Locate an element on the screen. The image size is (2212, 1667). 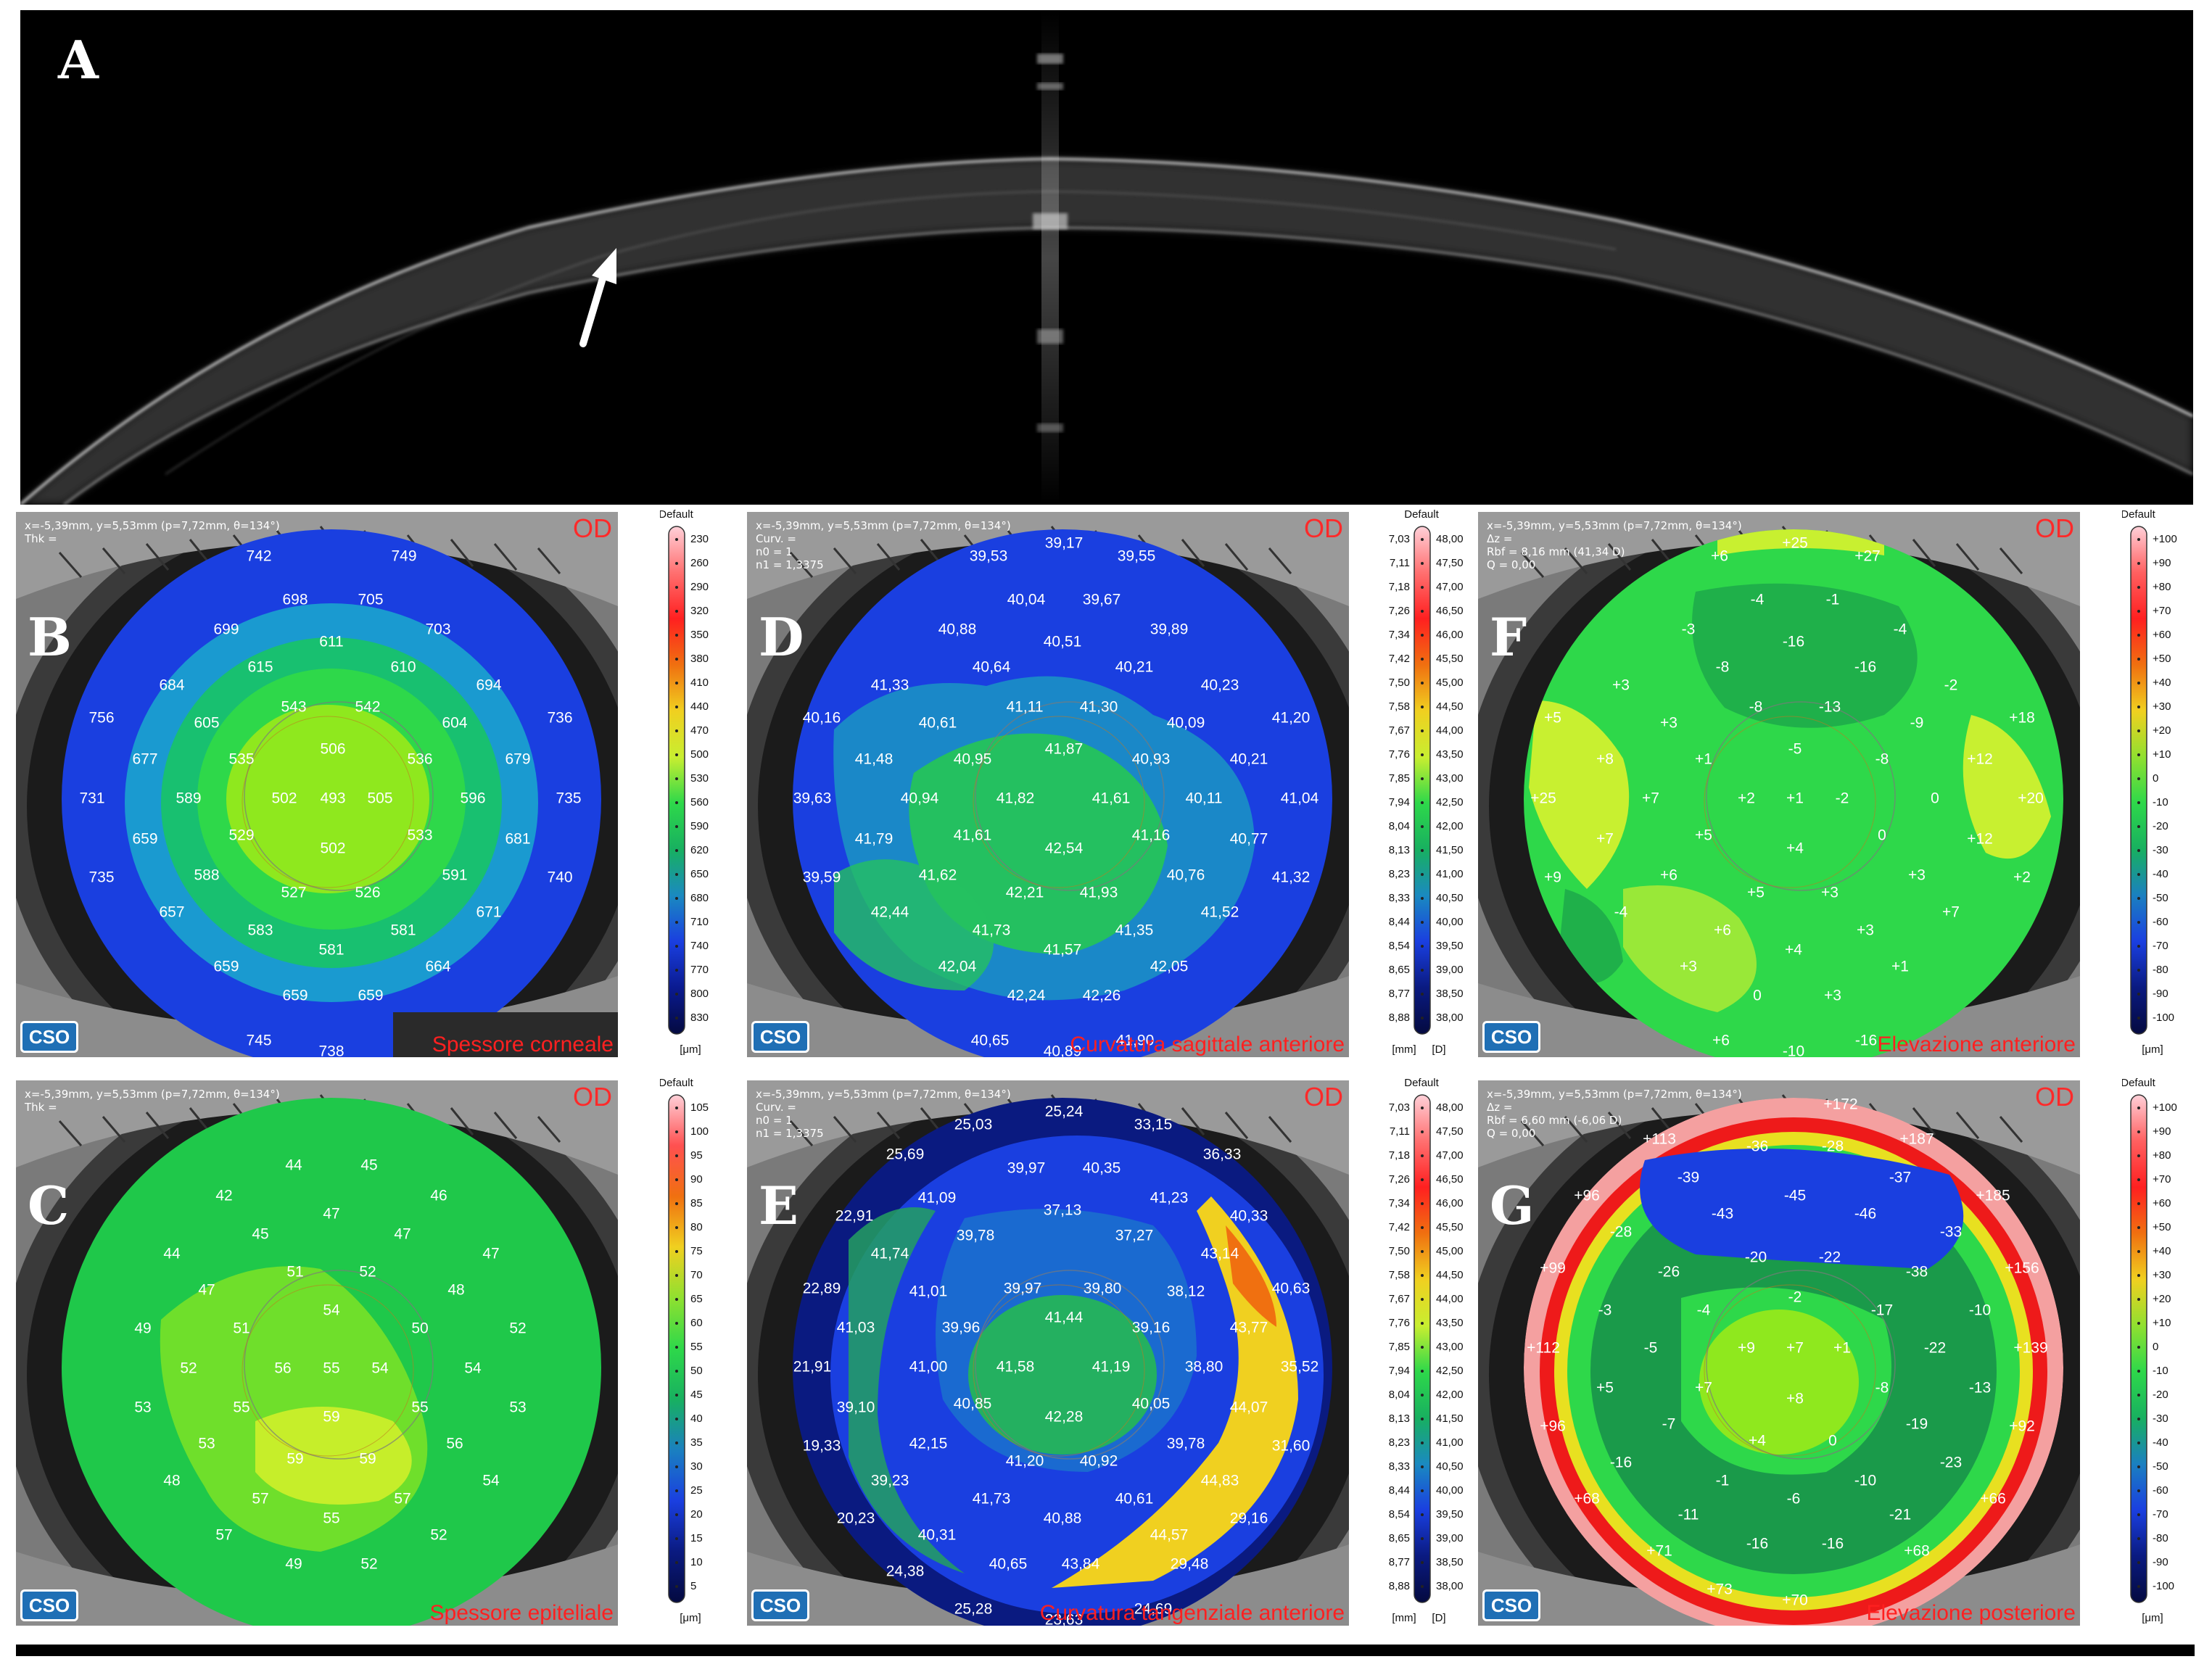
map-value: 543 is located at coordinates (293, 707).